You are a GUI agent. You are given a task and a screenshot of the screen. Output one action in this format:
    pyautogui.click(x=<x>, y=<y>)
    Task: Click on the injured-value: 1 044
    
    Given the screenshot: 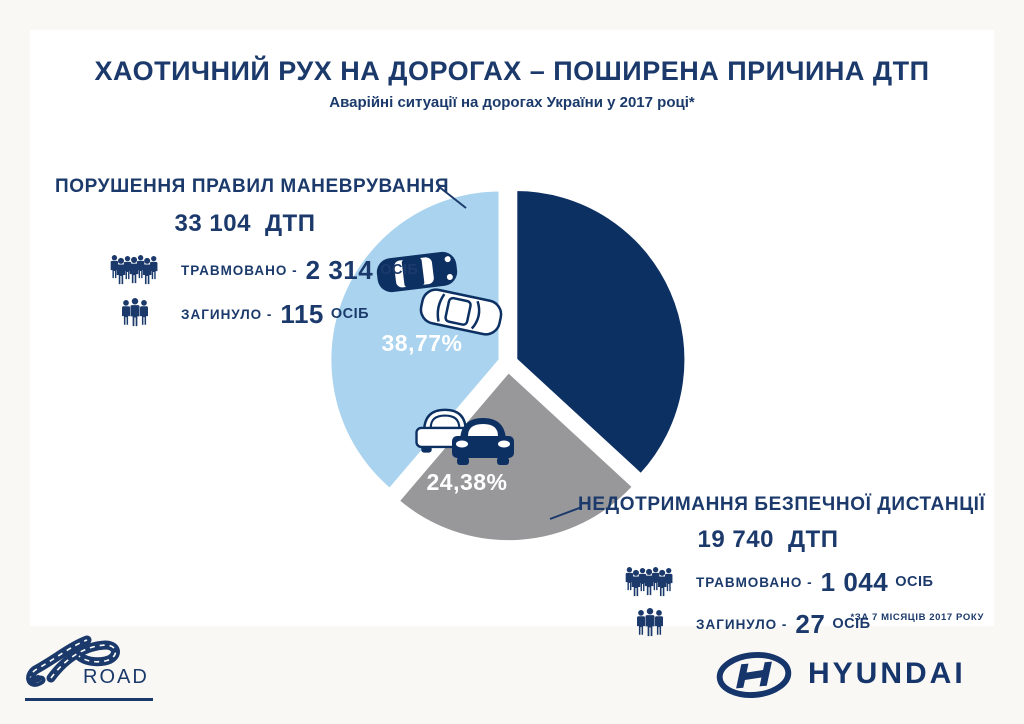 What is the action you would take?
    pyautogui.click(x=854, y=581)
    